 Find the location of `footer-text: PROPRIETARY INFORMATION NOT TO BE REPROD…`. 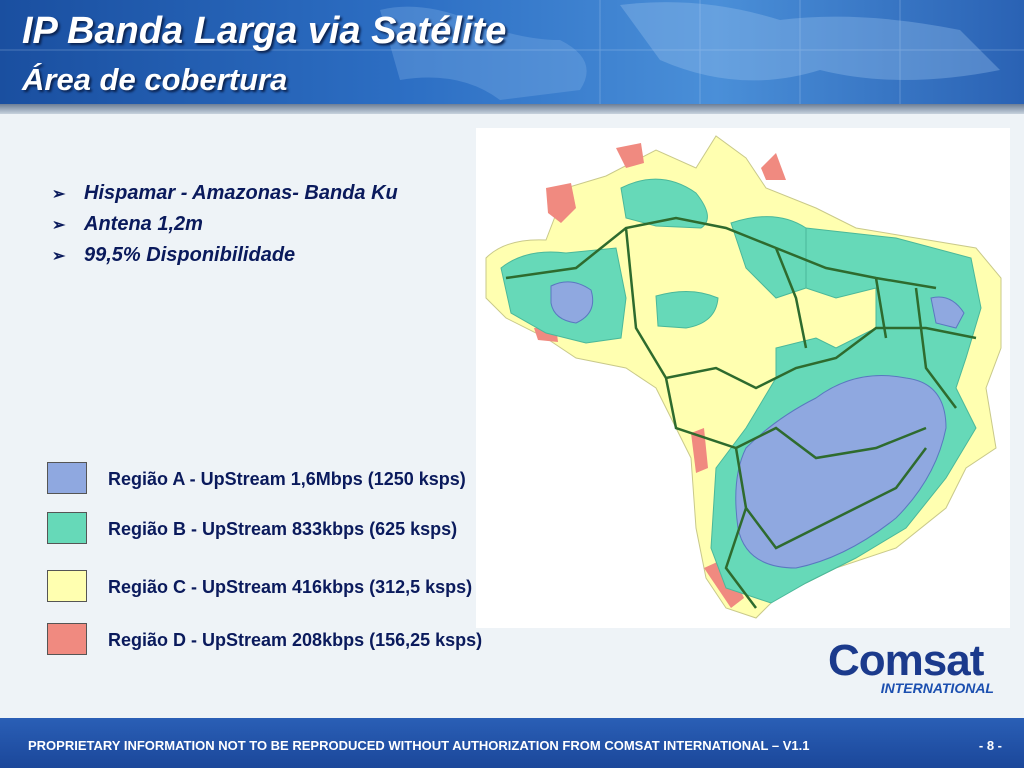

footer-text: PROPRIETARY INFORMATION NOT TO BE REPROD… is located at coordinates (419, 745).